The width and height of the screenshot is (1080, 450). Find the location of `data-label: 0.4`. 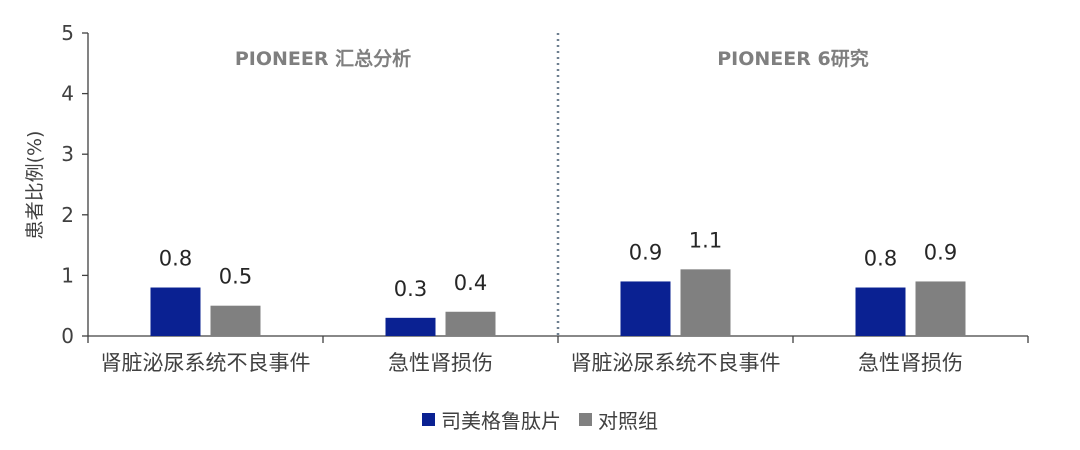

data-label: 0.4 is located at coordinates (470, 283).